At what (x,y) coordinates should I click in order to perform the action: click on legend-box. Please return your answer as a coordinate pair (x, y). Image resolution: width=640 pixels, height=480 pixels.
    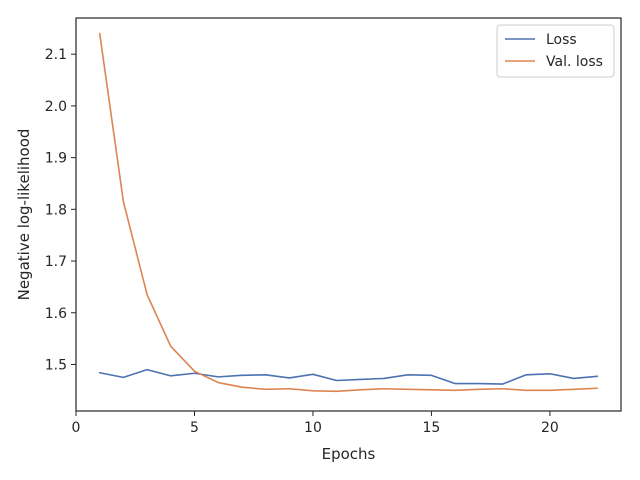
    Looking at the image, I should click on (555, 51).